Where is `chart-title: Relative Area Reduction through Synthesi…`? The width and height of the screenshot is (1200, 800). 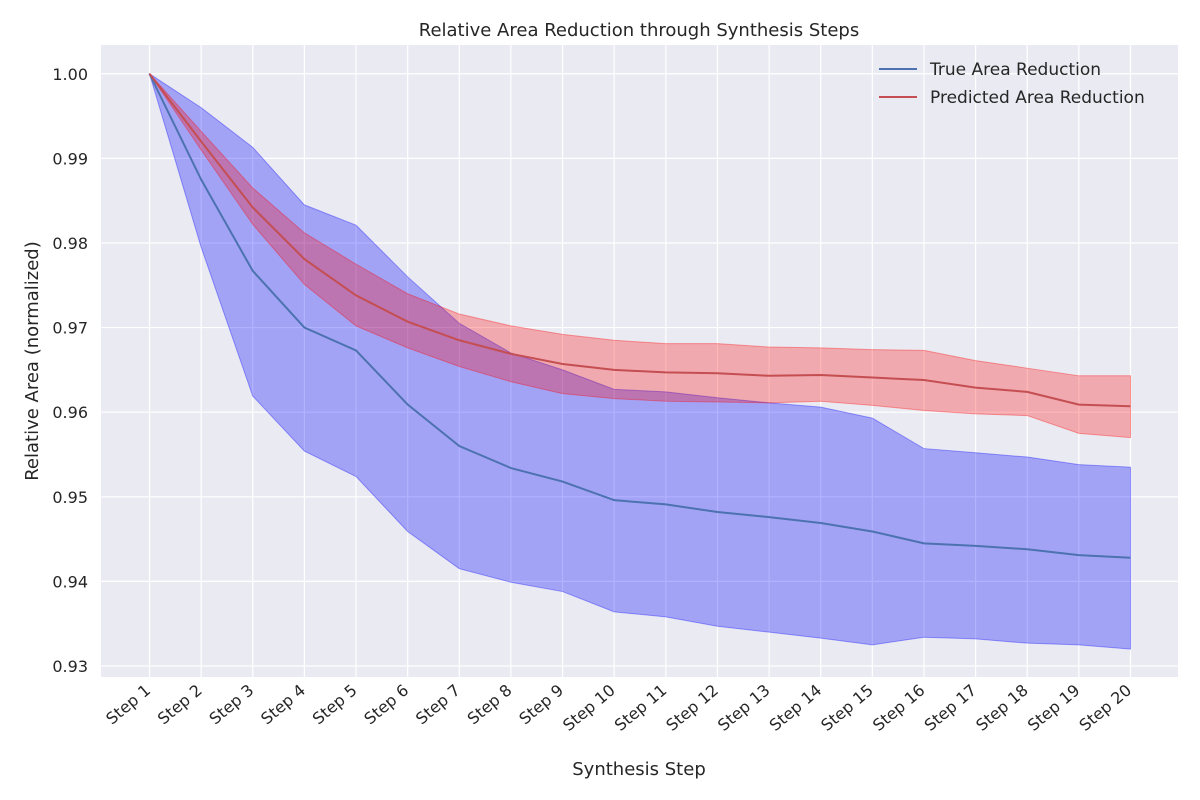
chart-title: Relative Area Reduction through Synthesi… is located at coordinates (639, 30).